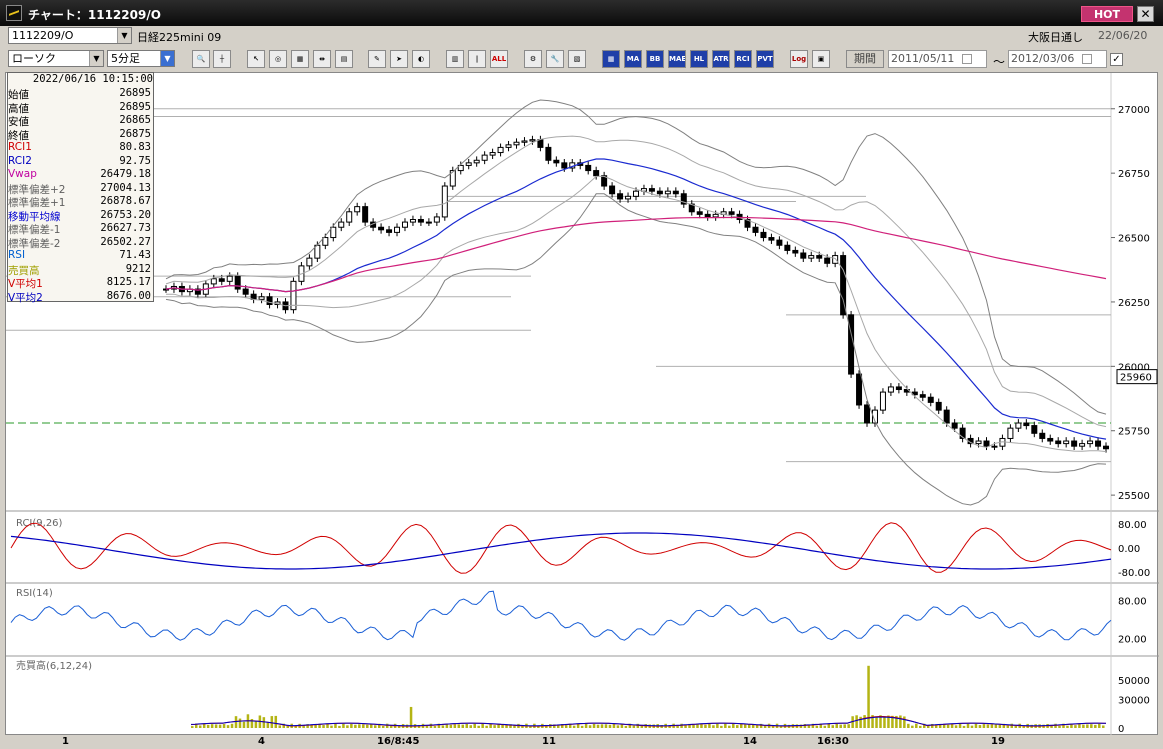  What do you see at coordinates (377, 59) in the screenshot?
I see `pencil-icon: ✎` at bounding box center [377, 59].